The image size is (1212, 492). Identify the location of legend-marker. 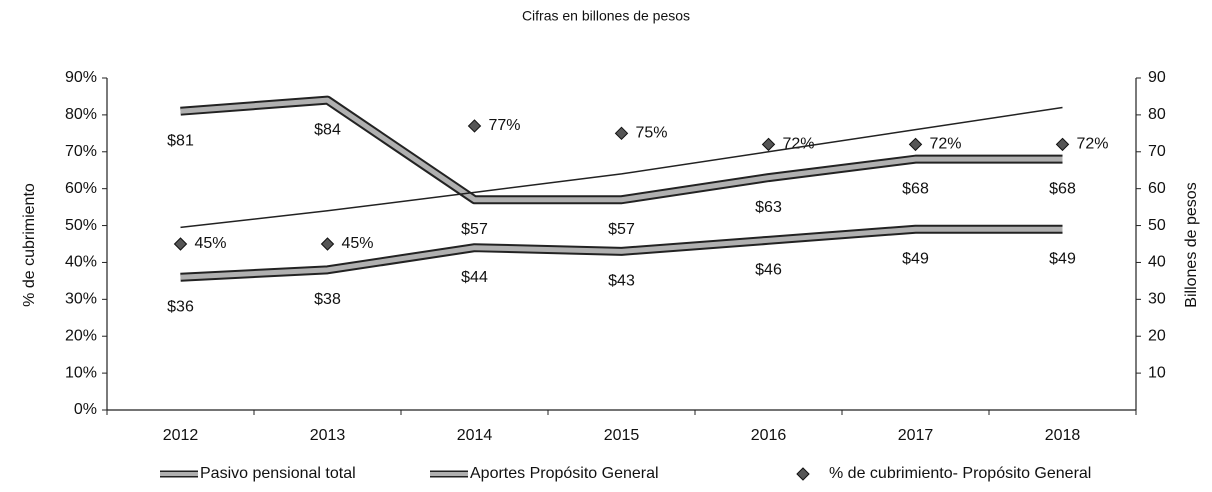
(803, 474).